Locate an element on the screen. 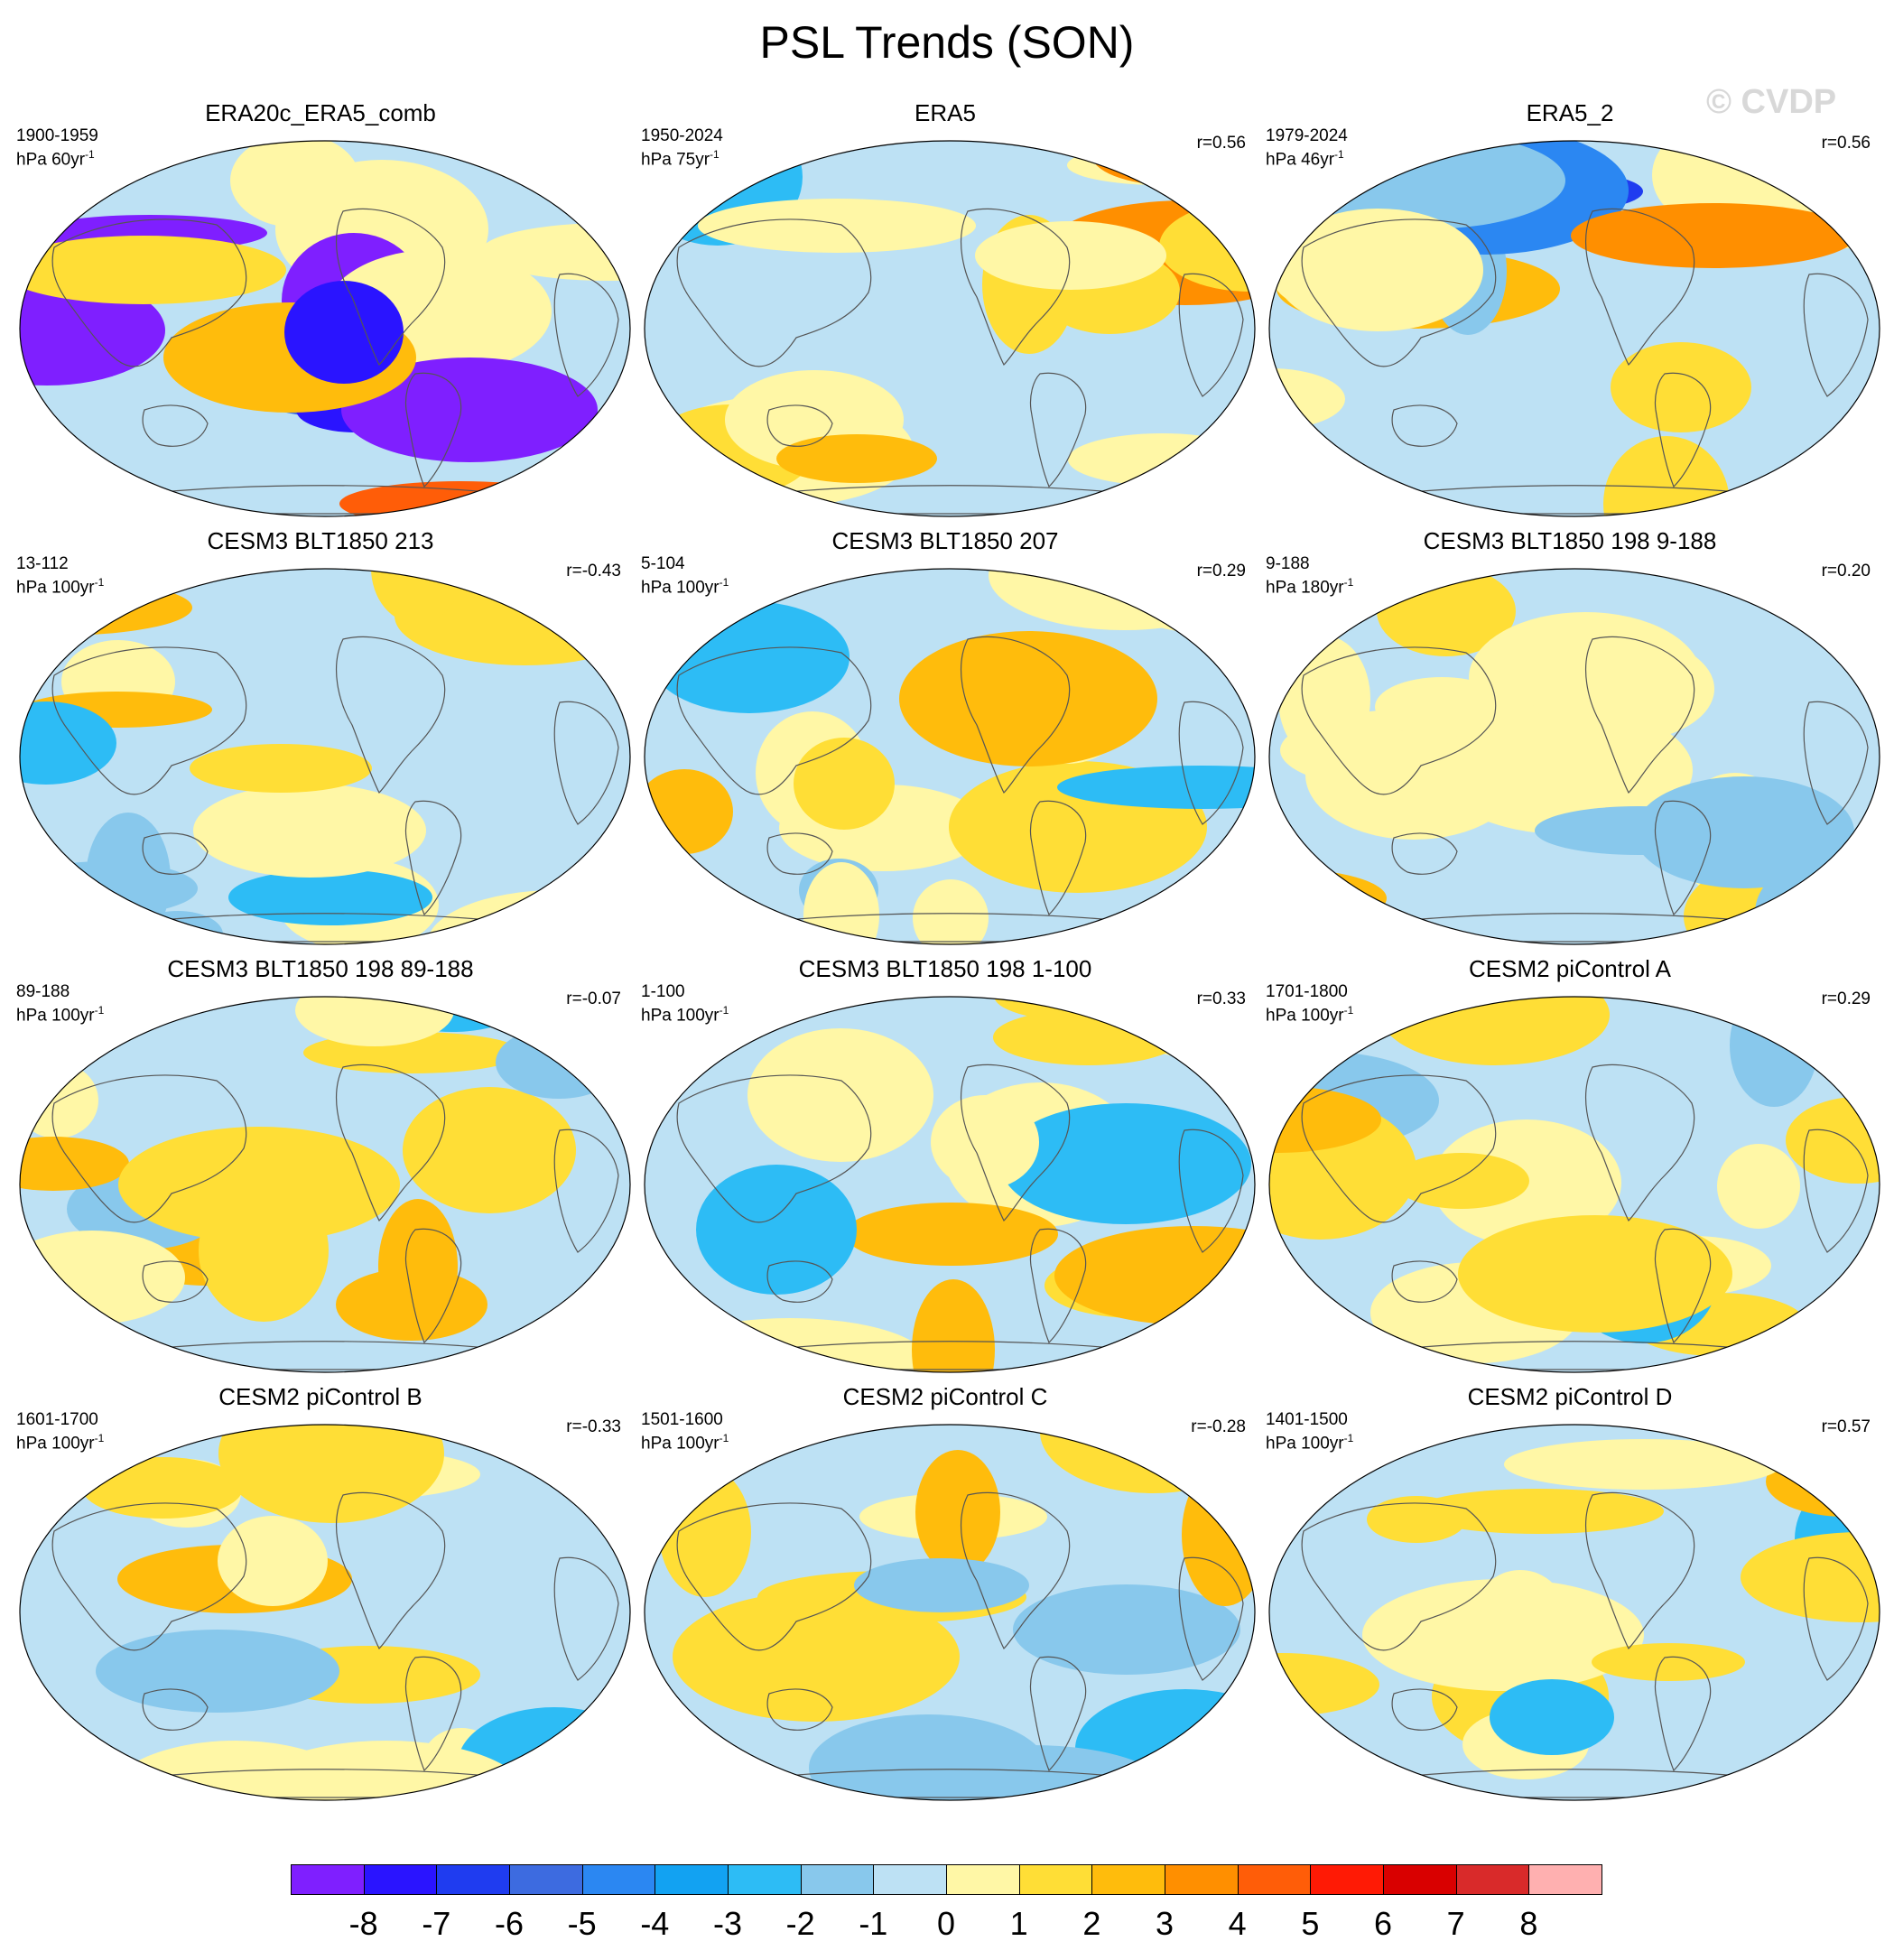  panel-correlation: r=0.20 is located at coordinates (1846, 571).